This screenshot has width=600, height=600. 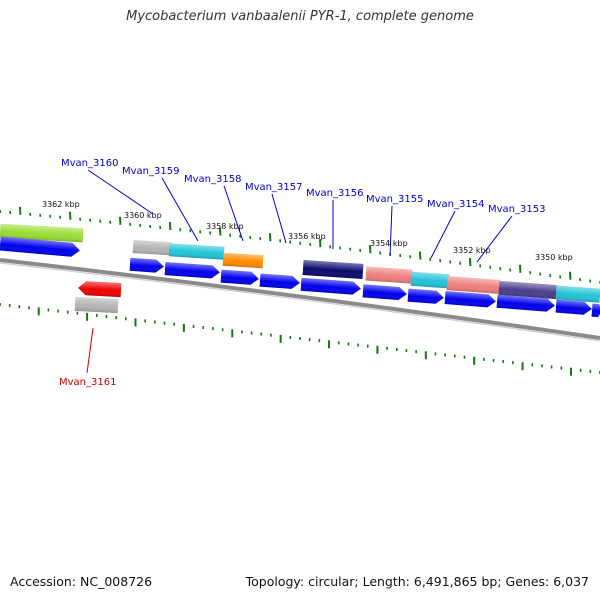 I want to click on feature-orange, so click(x=243, y=260).